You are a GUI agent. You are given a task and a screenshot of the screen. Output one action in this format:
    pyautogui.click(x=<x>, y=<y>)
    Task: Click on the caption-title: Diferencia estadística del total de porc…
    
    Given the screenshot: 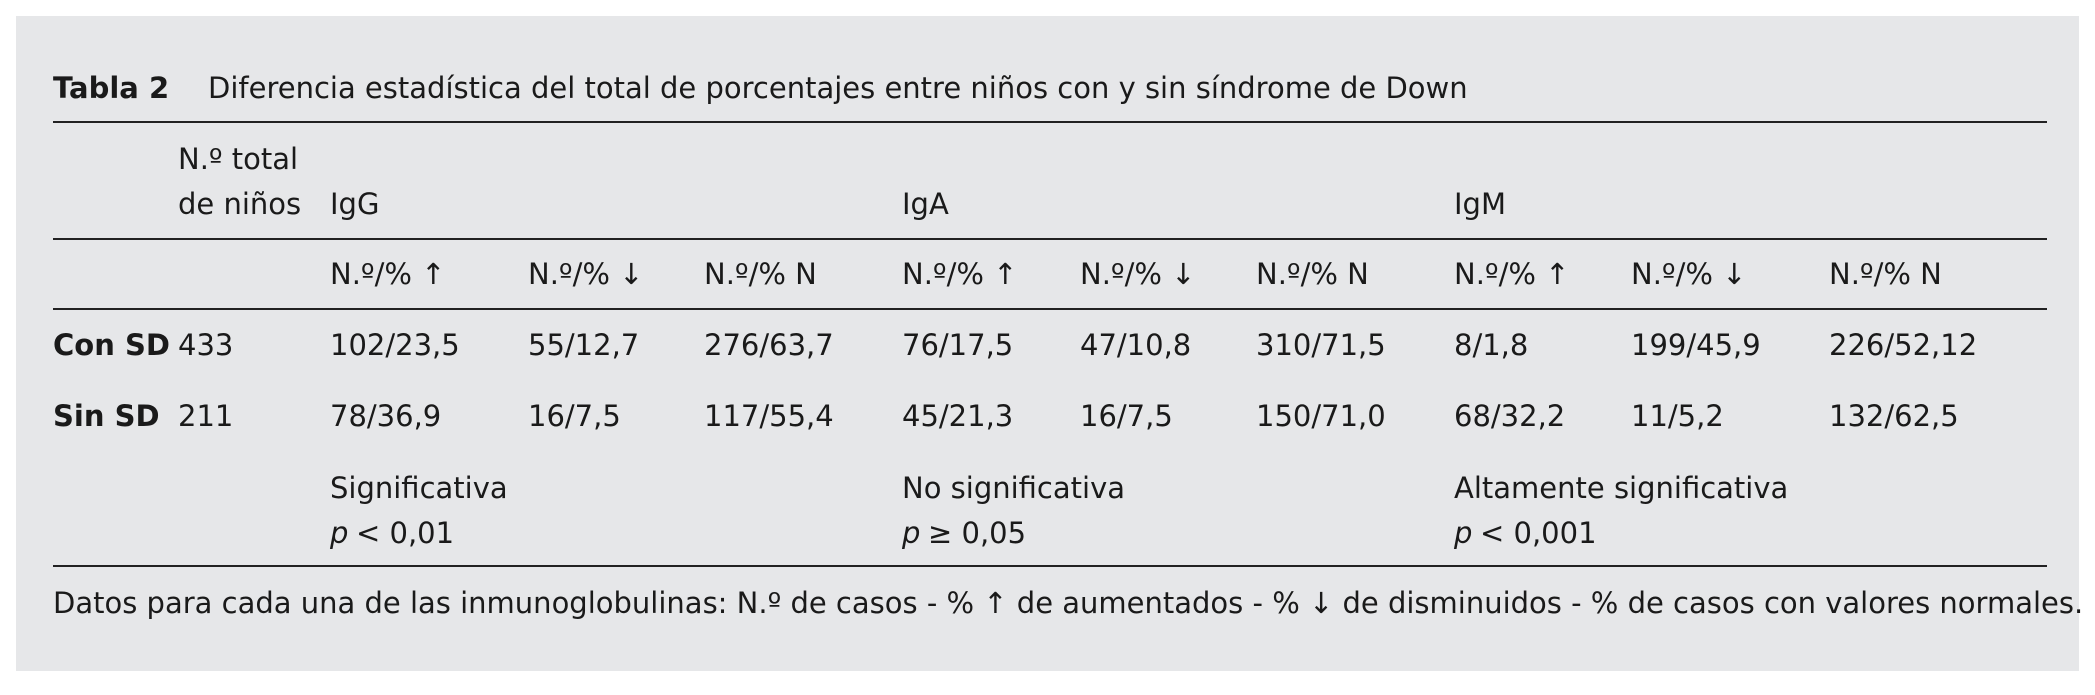 What is the action you would take?
    pyautogui.click(x=838, y=88)
    